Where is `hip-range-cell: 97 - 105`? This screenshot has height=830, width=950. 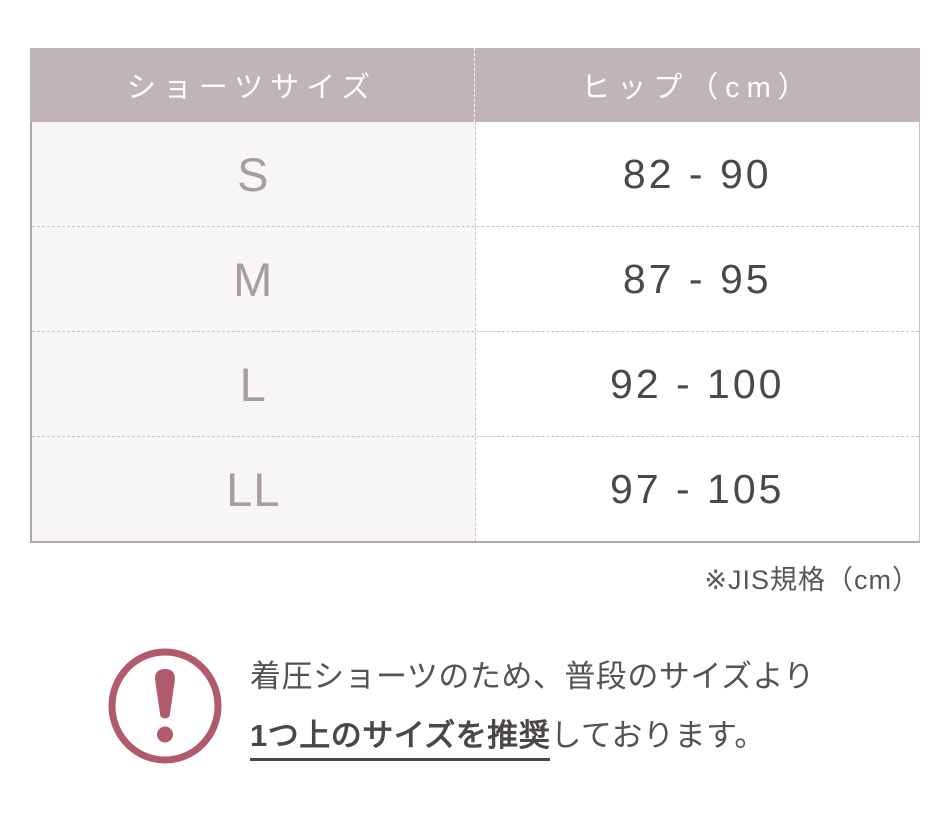
hip-range-cell: 97 - 105 is located at coordinates (697, 489).